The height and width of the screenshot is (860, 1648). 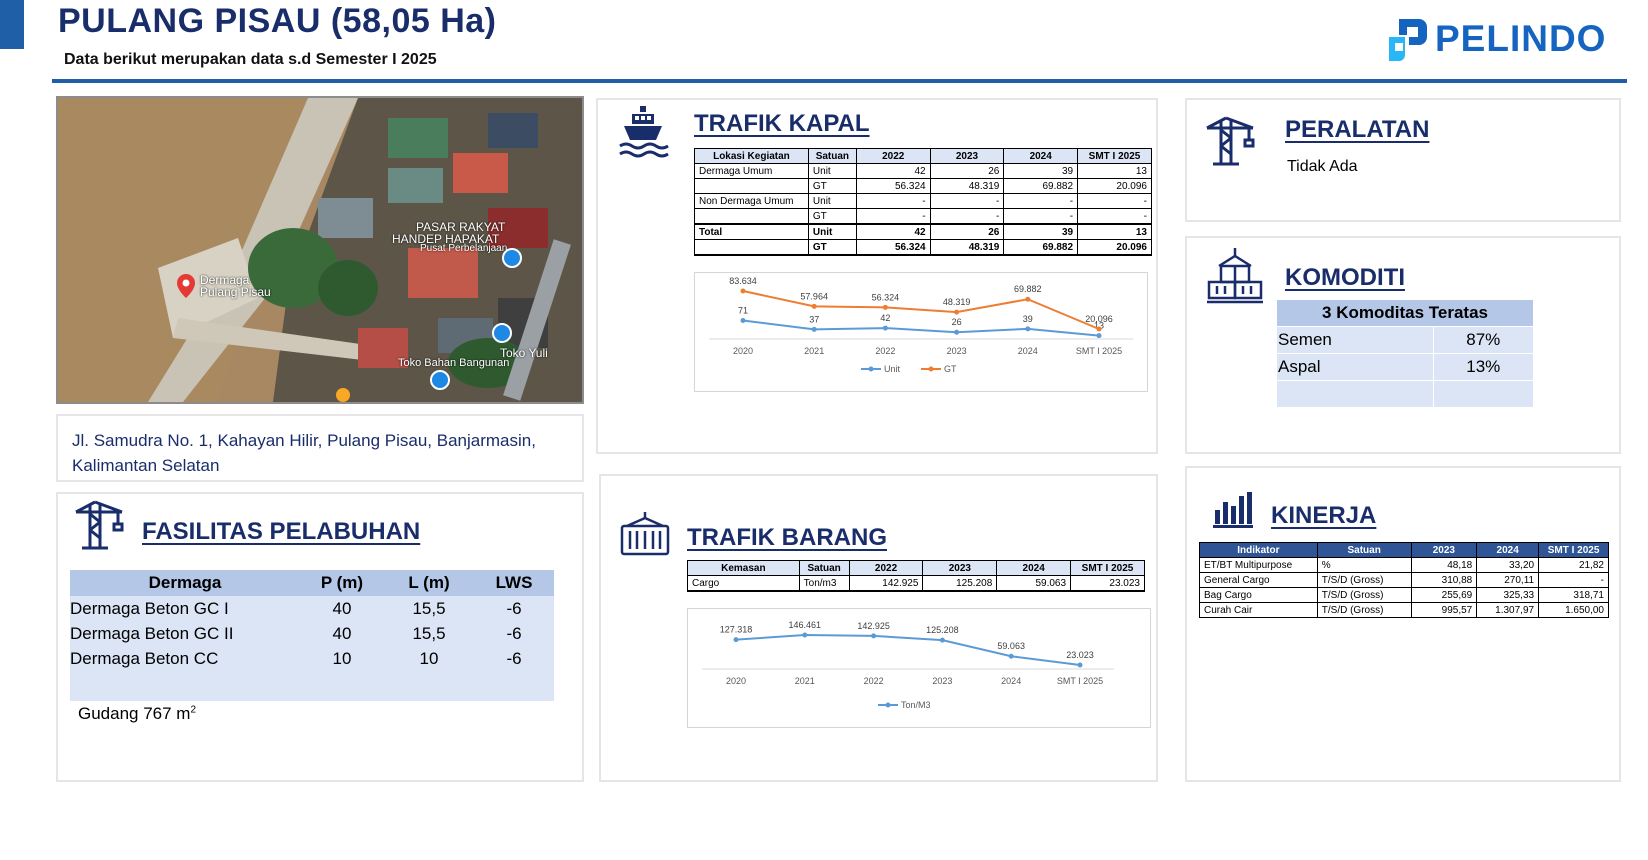 What do you see at coordinates (743, 281) in the screenshot?
I see `data-label: 83.634` at bounding box center [743, 281].